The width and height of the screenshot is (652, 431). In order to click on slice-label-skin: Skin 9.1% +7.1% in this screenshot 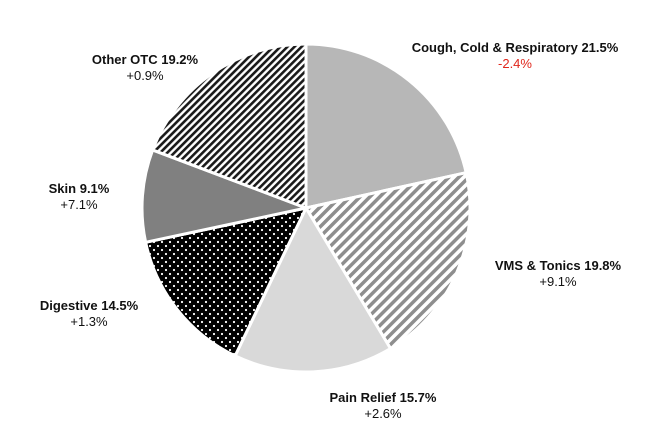, I will do `click(79, 197)`.